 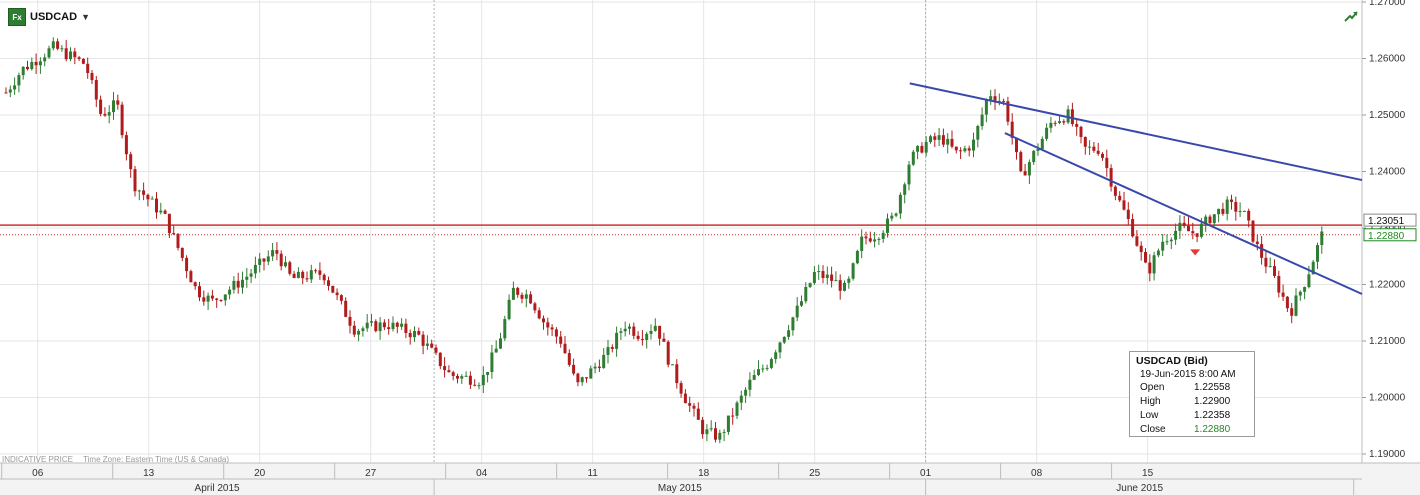 I want to click on trend-up-icon, so click(x=1351, y=16).